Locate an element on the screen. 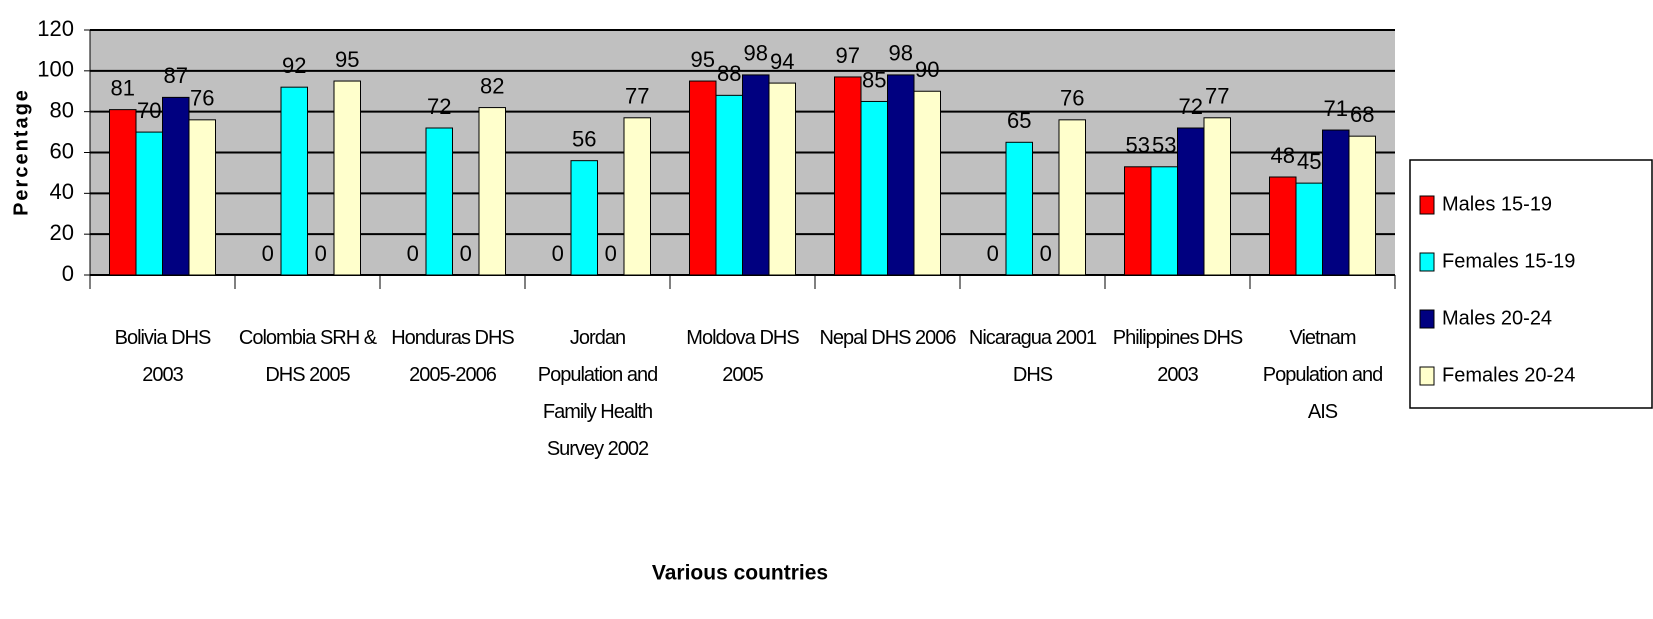 Image resolution: width=1653 pixels, height=619 pixels. data-label: 87 is located at coordinates (176, 75).